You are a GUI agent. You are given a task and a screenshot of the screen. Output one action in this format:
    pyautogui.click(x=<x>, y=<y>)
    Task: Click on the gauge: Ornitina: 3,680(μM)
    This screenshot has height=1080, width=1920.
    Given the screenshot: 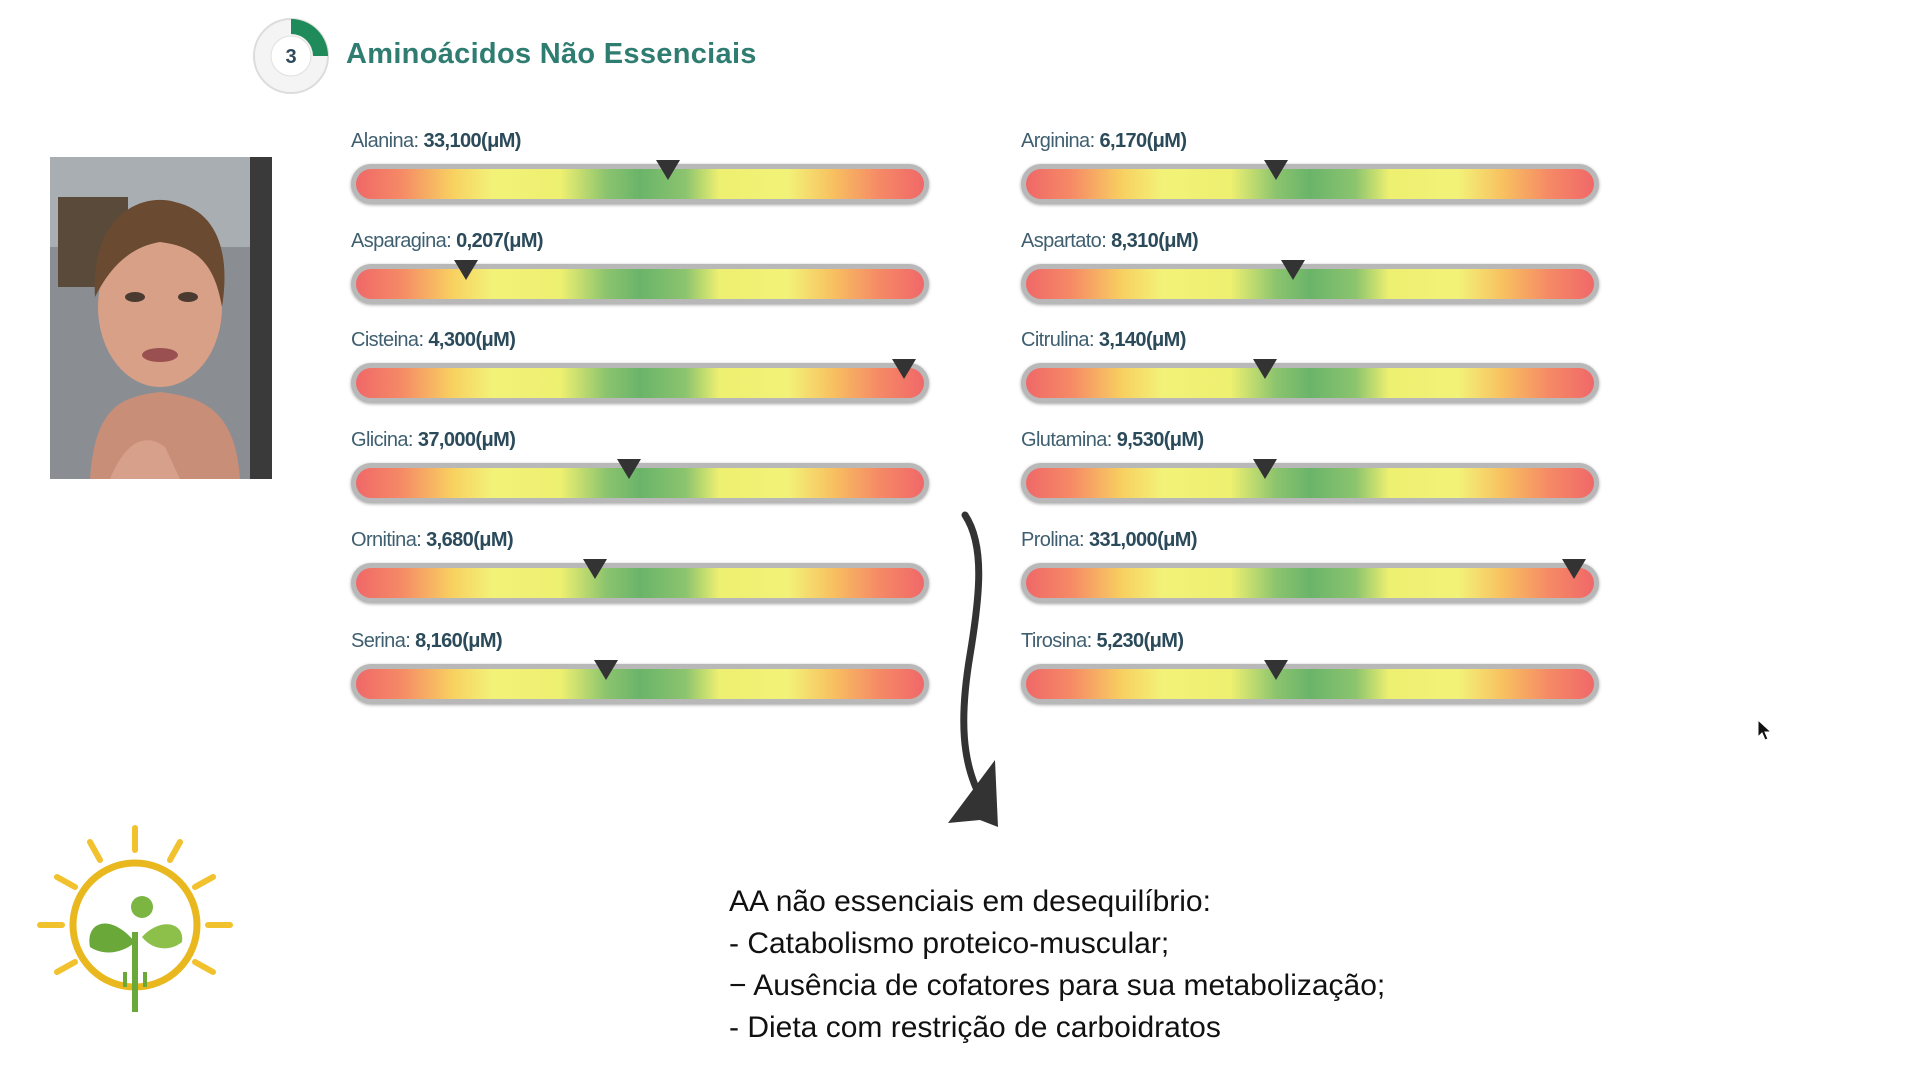 What is the action you would take?
    pyautogui.click(x=641, y=569)
    